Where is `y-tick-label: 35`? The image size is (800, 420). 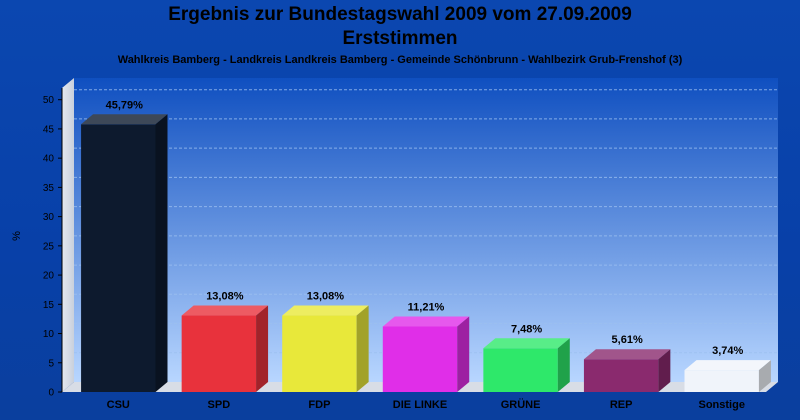
y-tick-label: 35 is located at coordinates (49, 188).